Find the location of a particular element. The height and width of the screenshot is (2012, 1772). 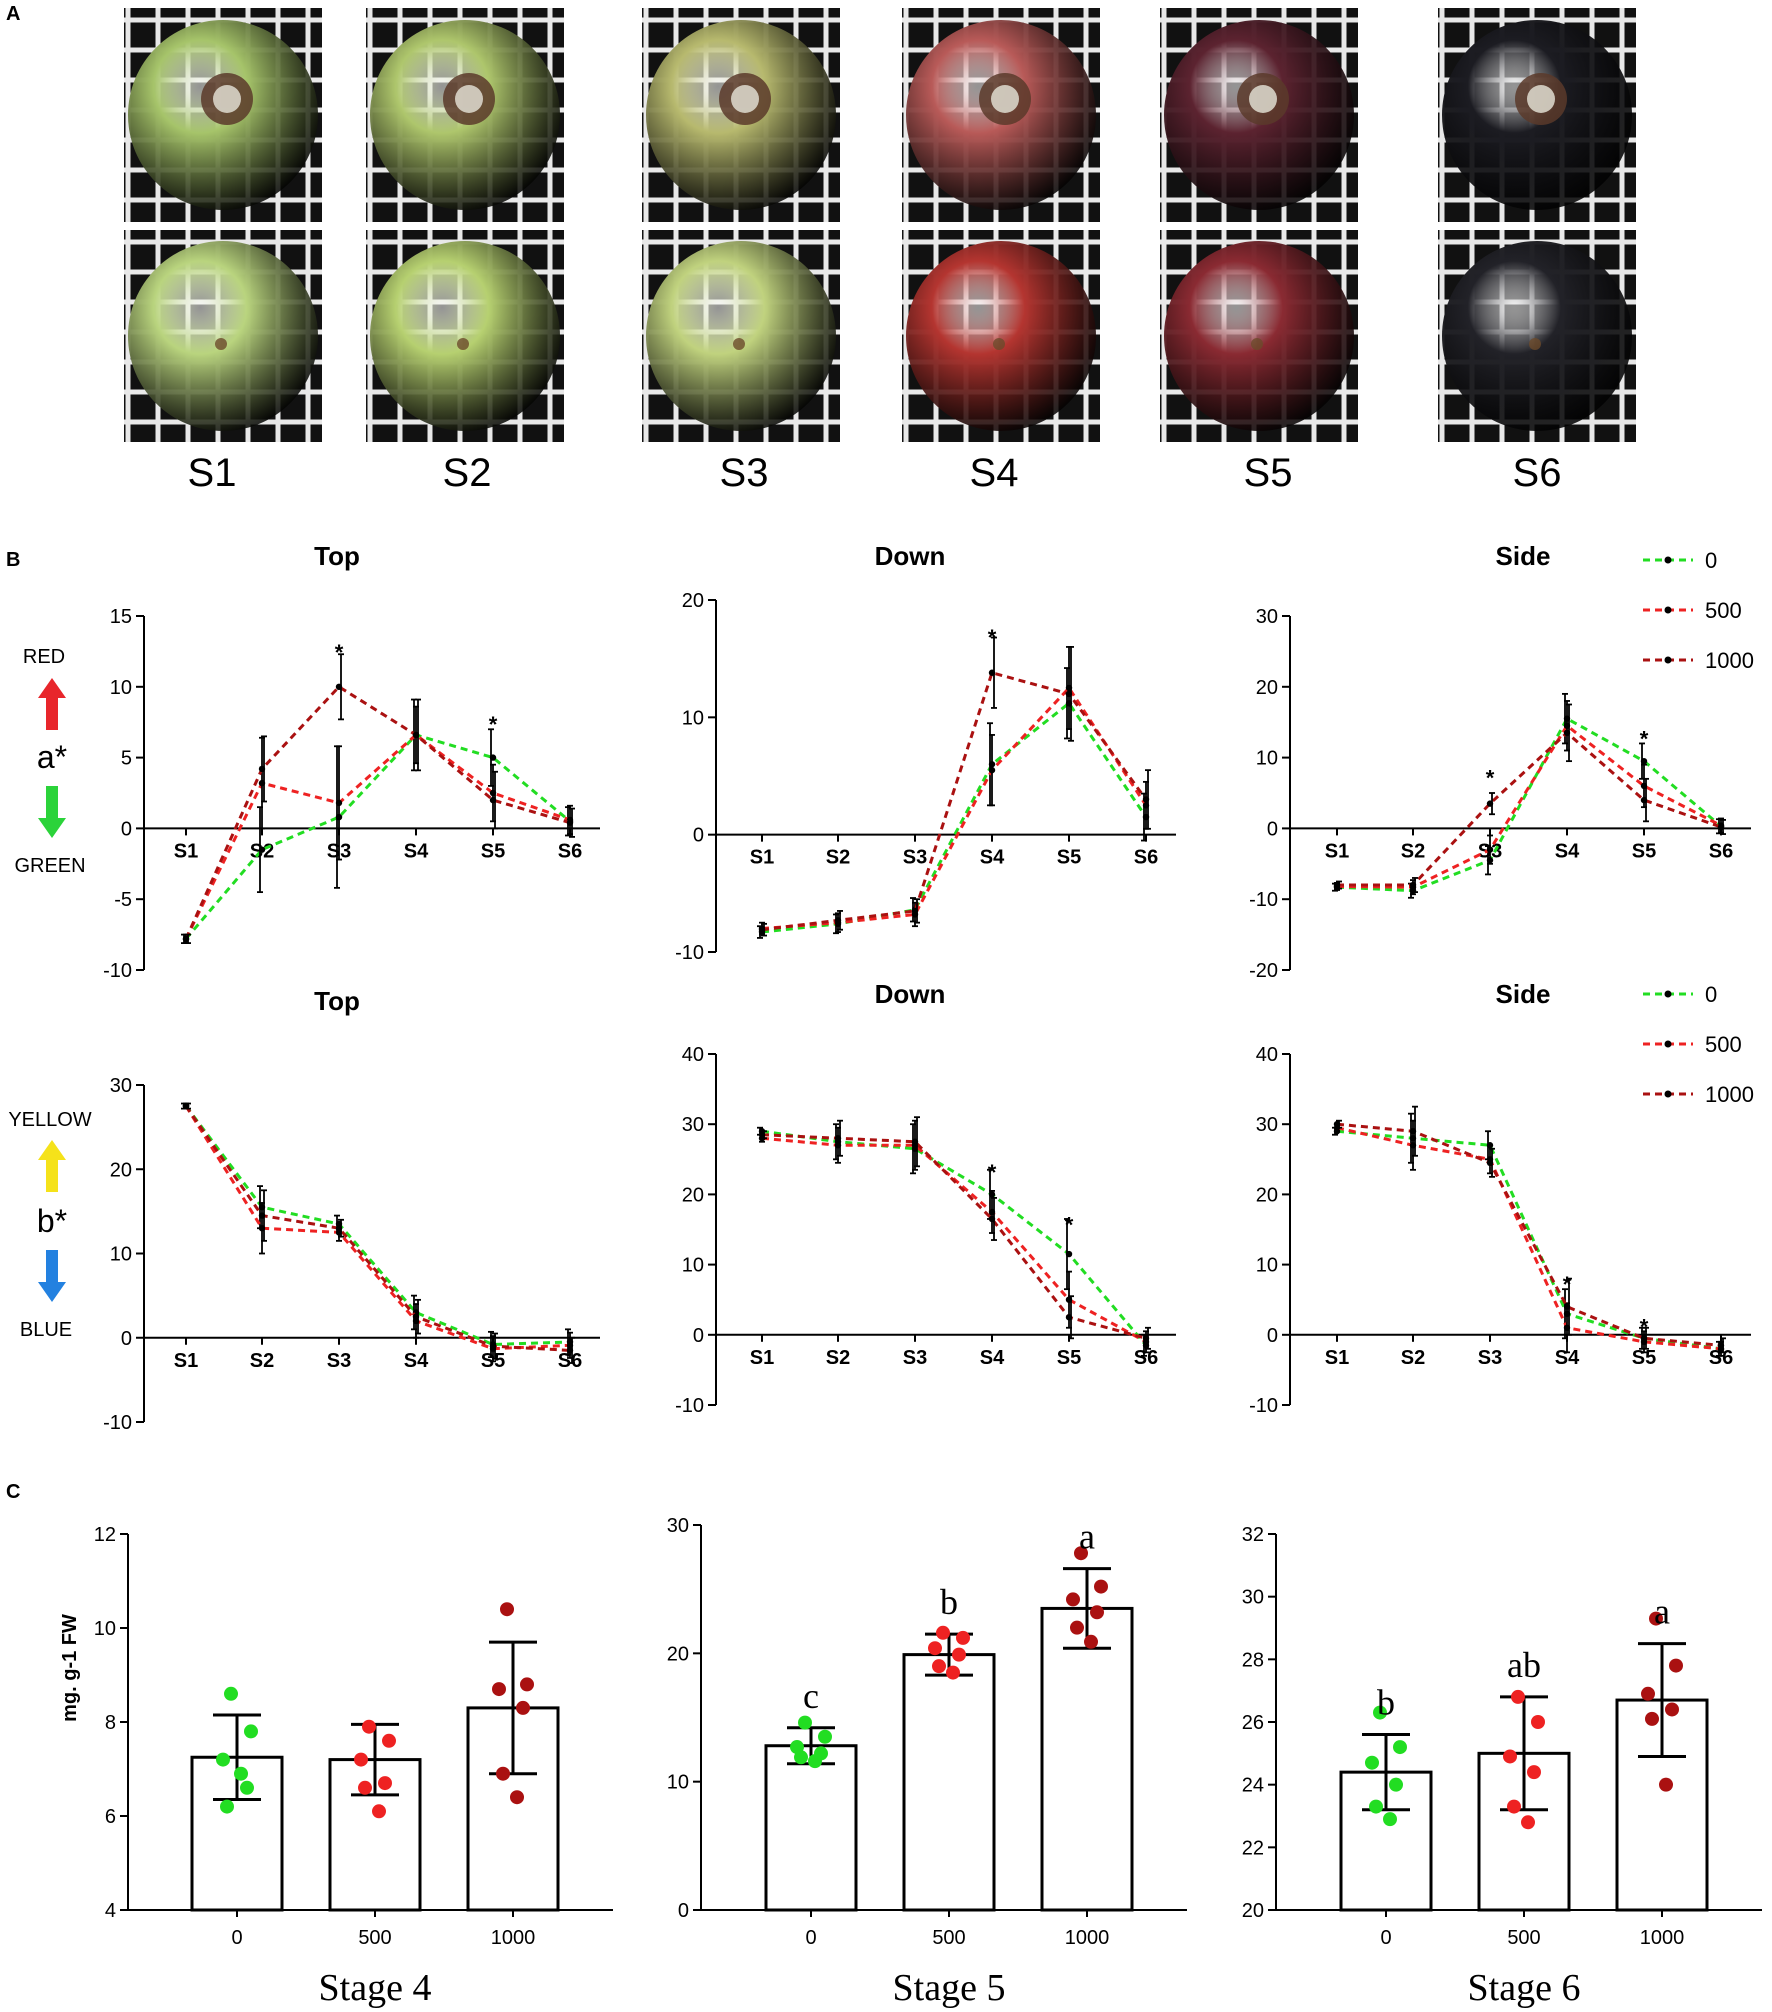

chart-title: Top is located at coordinates (337, 1001).